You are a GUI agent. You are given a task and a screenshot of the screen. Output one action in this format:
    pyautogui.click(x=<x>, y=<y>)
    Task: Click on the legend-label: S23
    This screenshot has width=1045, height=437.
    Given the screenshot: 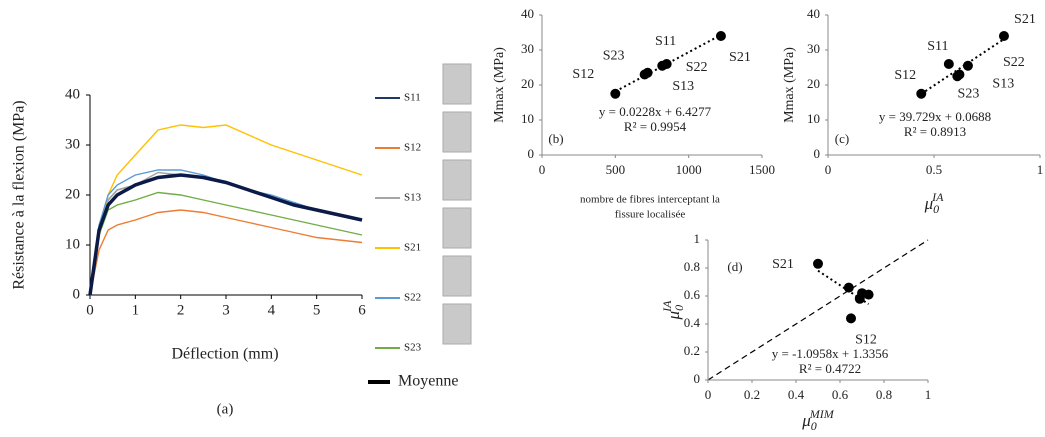 What is the action you would take?
    pyautogui.click(x=413, y=348)
    